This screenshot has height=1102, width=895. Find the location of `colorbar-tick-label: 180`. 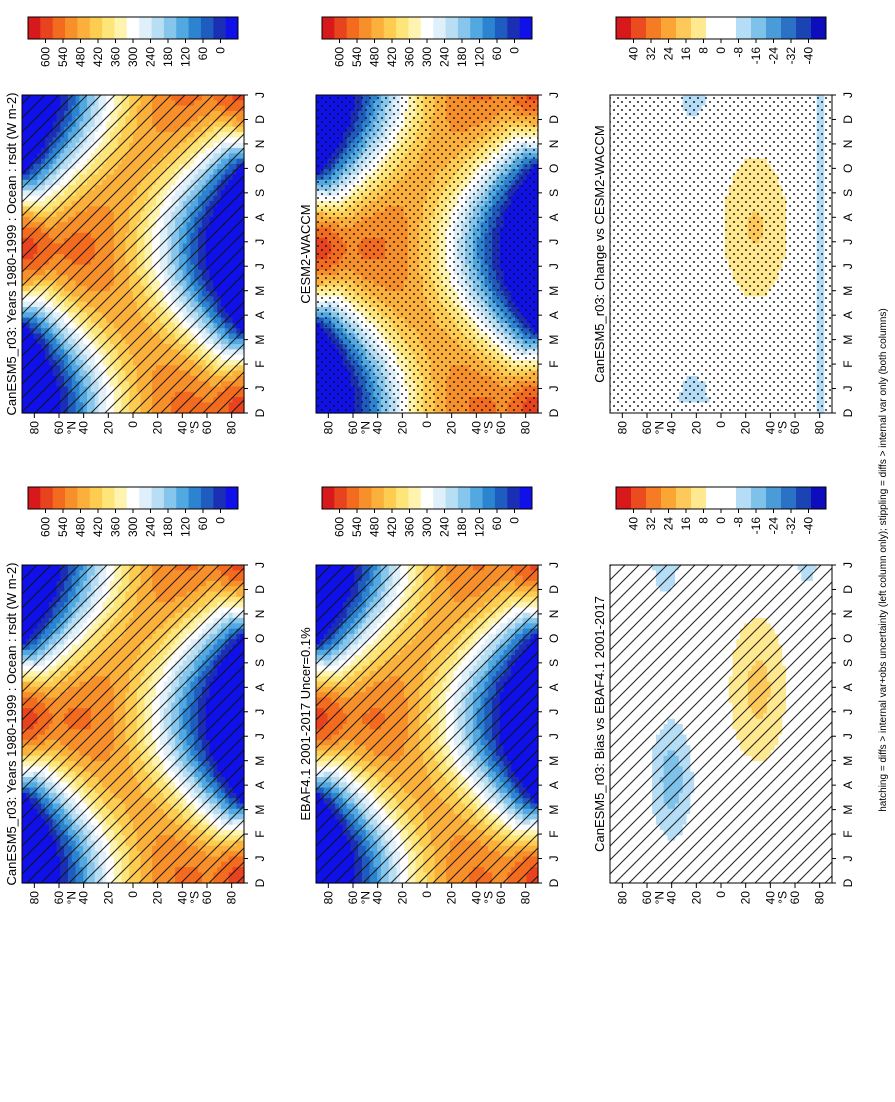

colorbar-tick-label: 180 is located at coordinates (168, 57).